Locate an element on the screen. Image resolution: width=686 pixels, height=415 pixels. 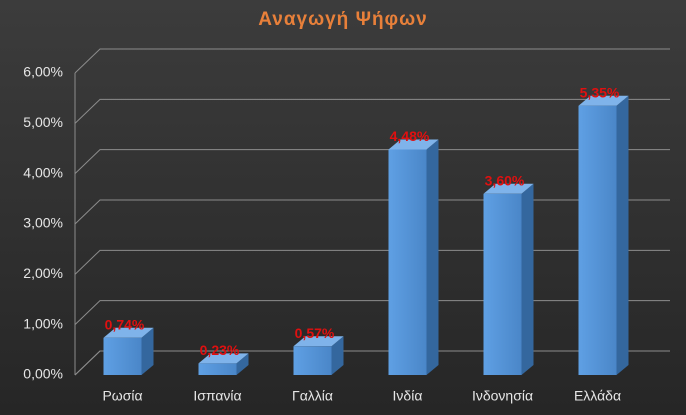
x-tick-label: Γαλλία is located at coordinates (312, 396).